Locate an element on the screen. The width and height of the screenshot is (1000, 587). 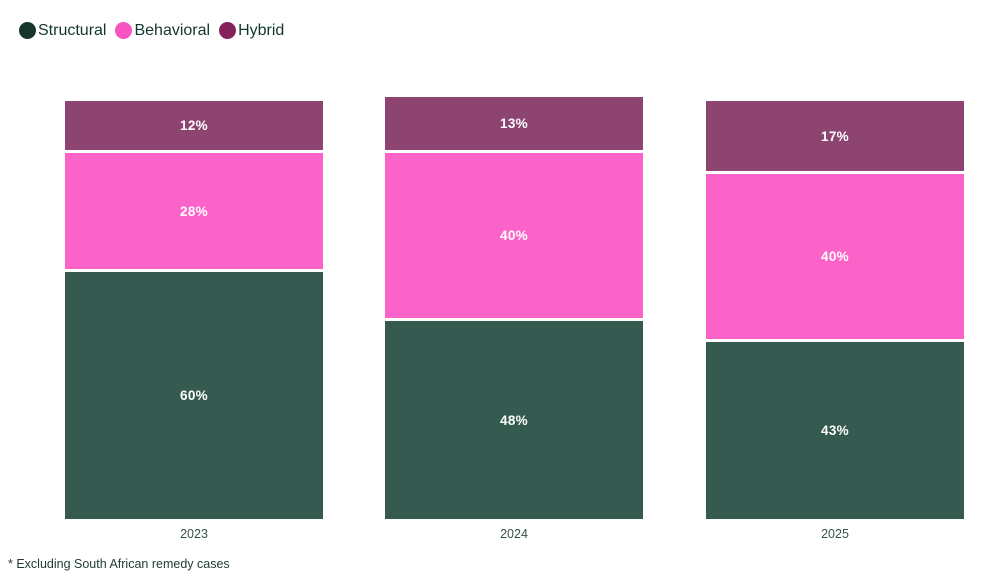
legend-label: Behavioral is located at coordinates (172, 30).